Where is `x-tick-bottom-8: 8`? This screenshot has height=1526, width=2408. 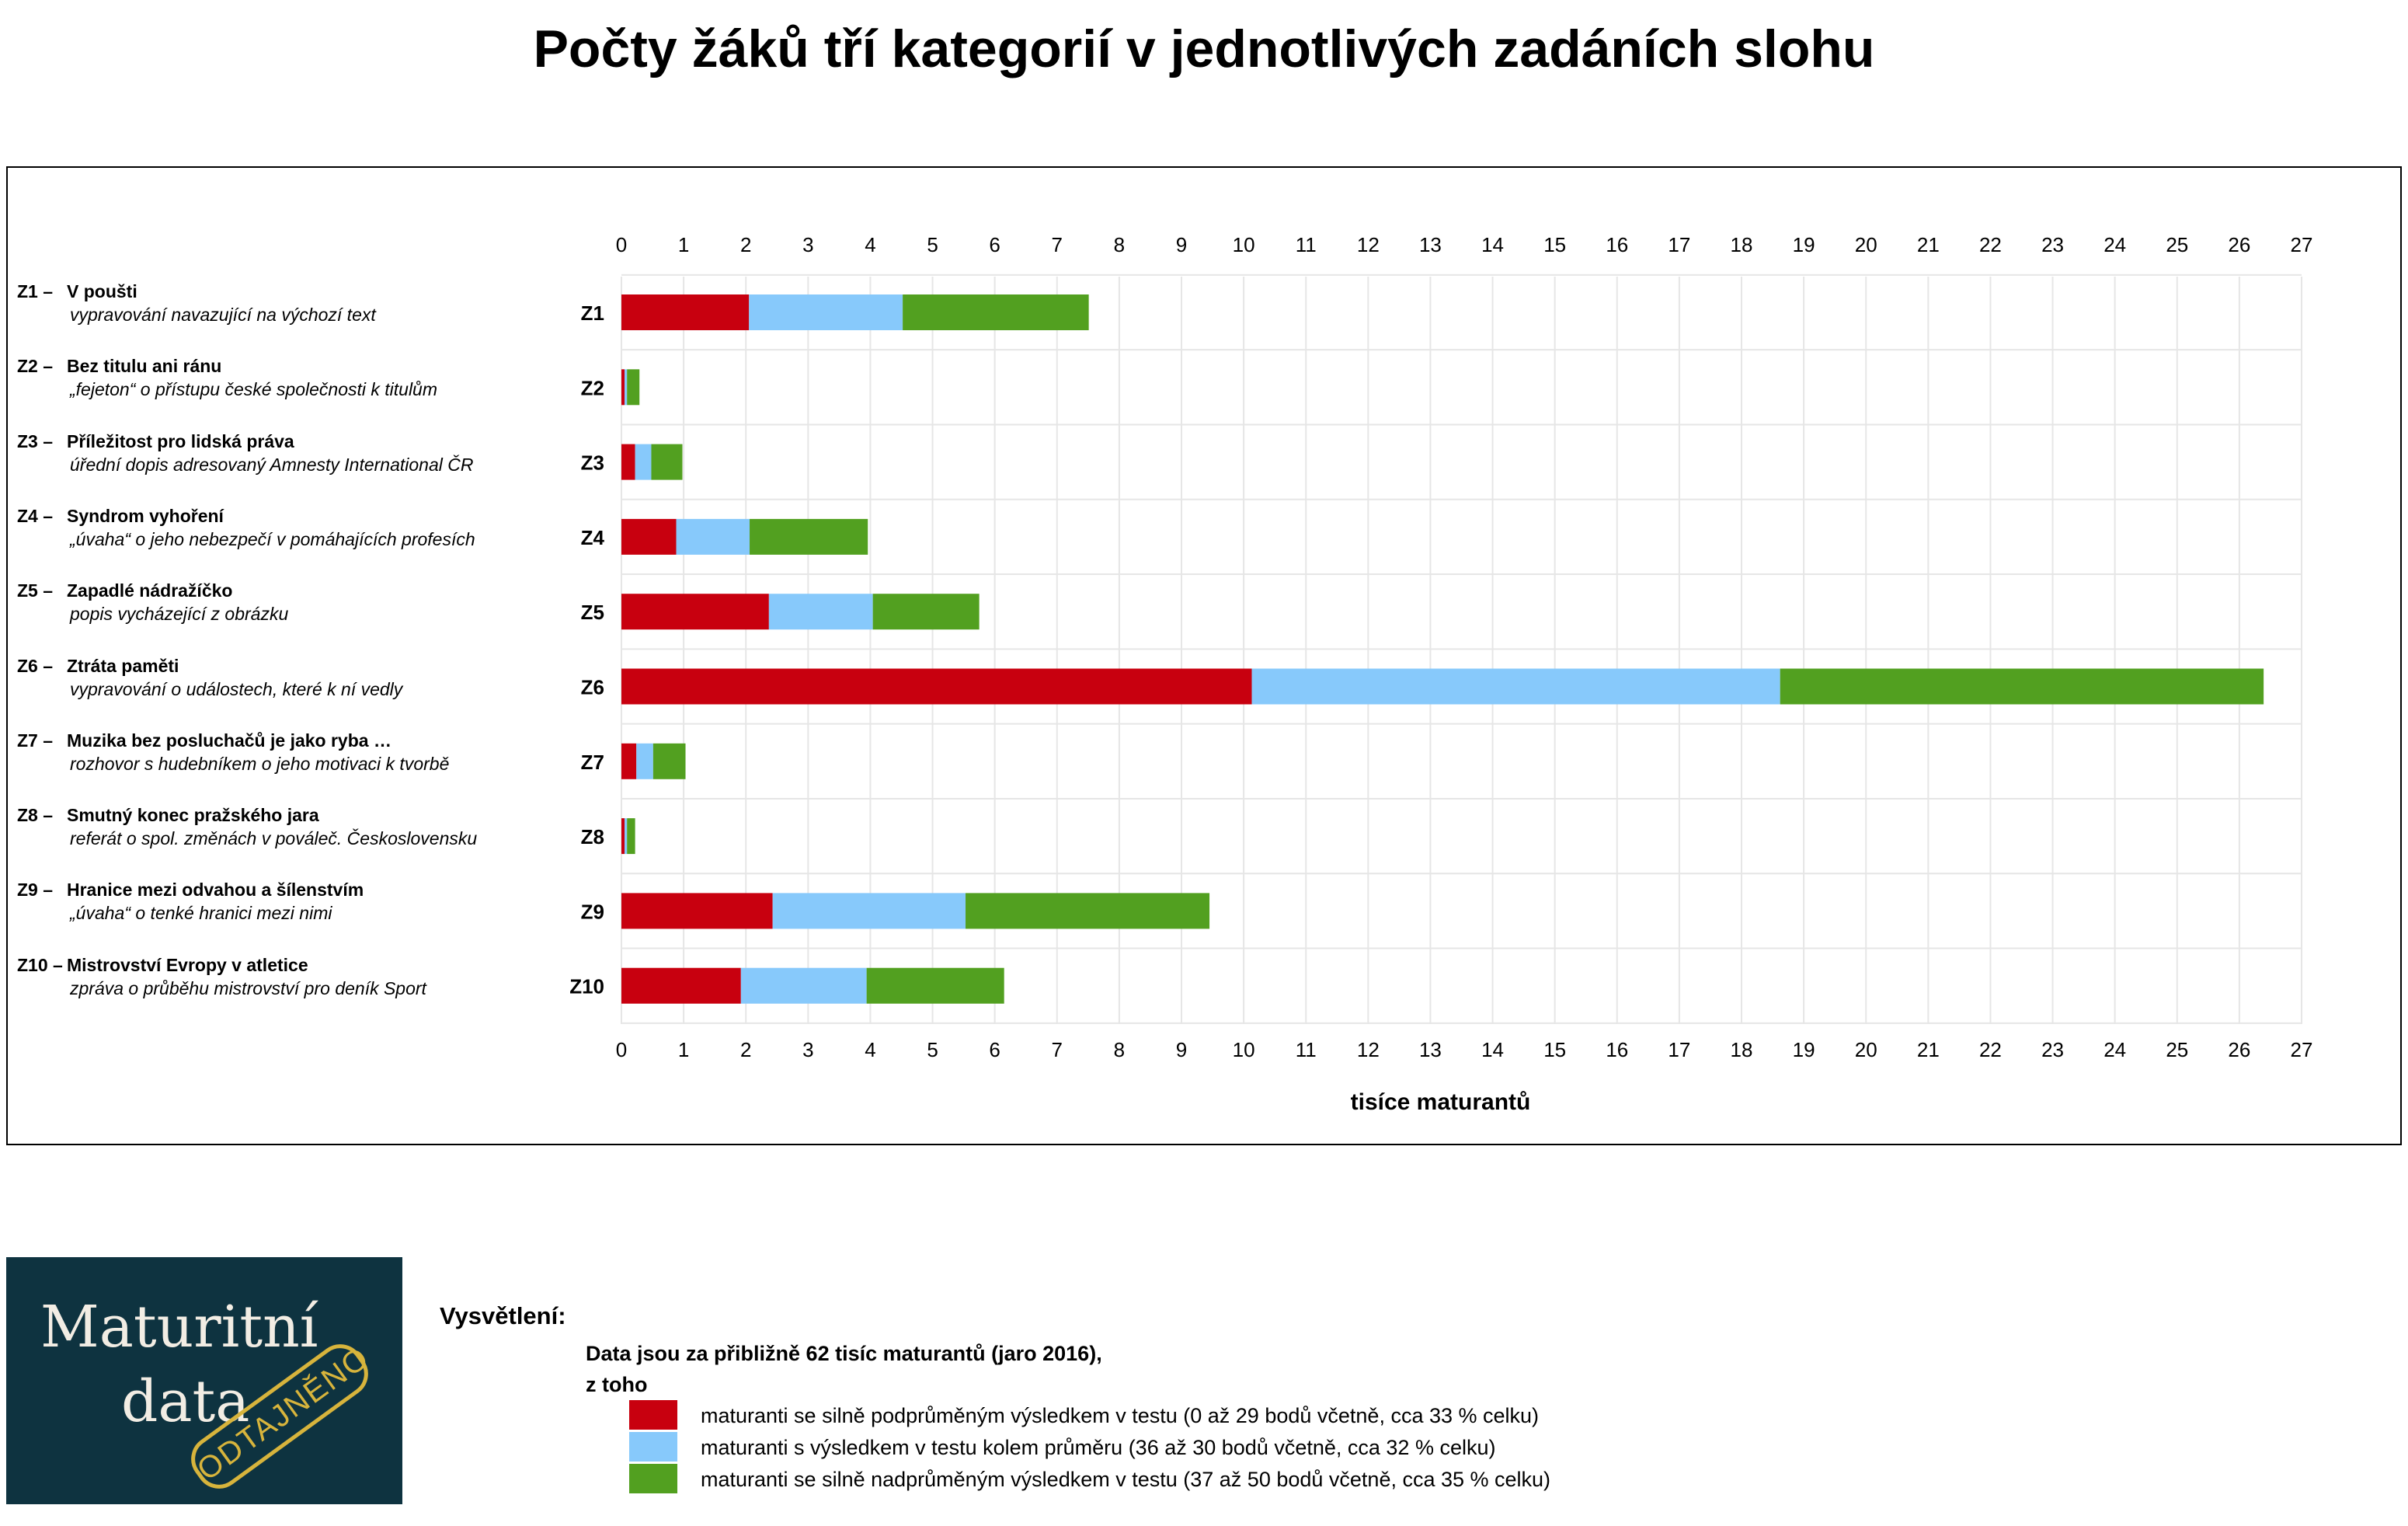
x-tick-bottom-8: 8 is located at coordinates (1119, 1049).